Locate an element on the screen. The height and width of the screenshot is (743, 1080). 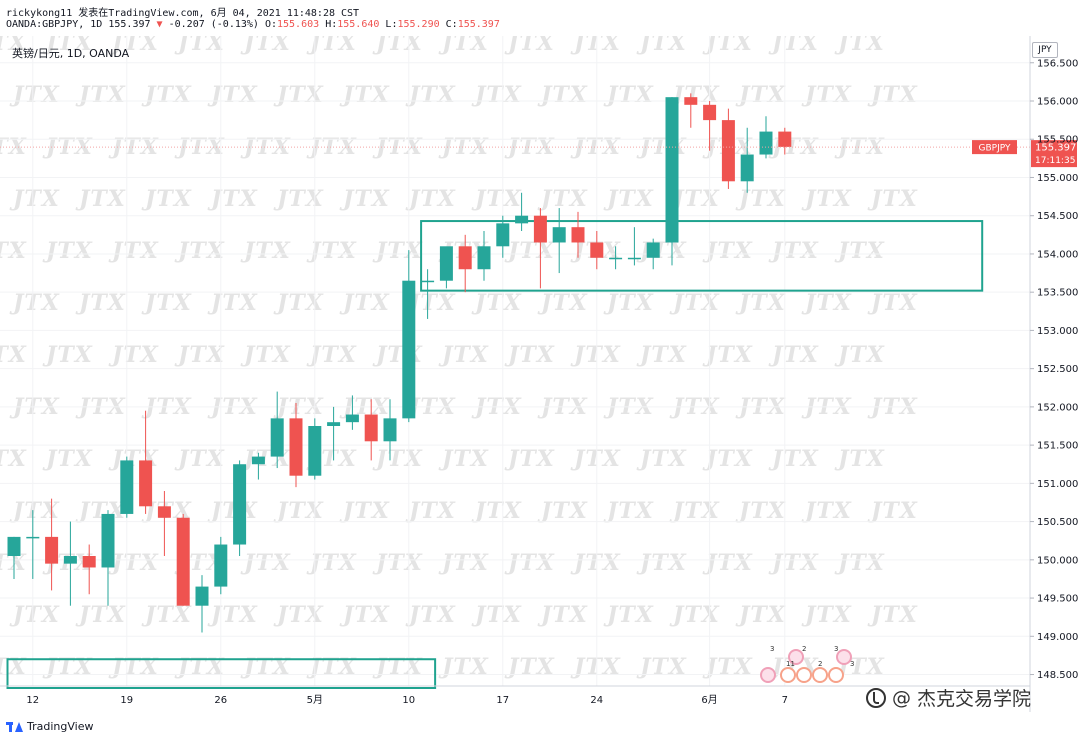
symbol-tag-bg is located at coordinates (994, 147).